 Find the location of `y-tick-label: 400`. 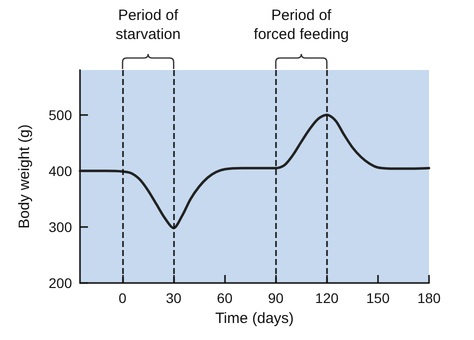

y-tick-label: 400 is located at coordinates (60, 170).